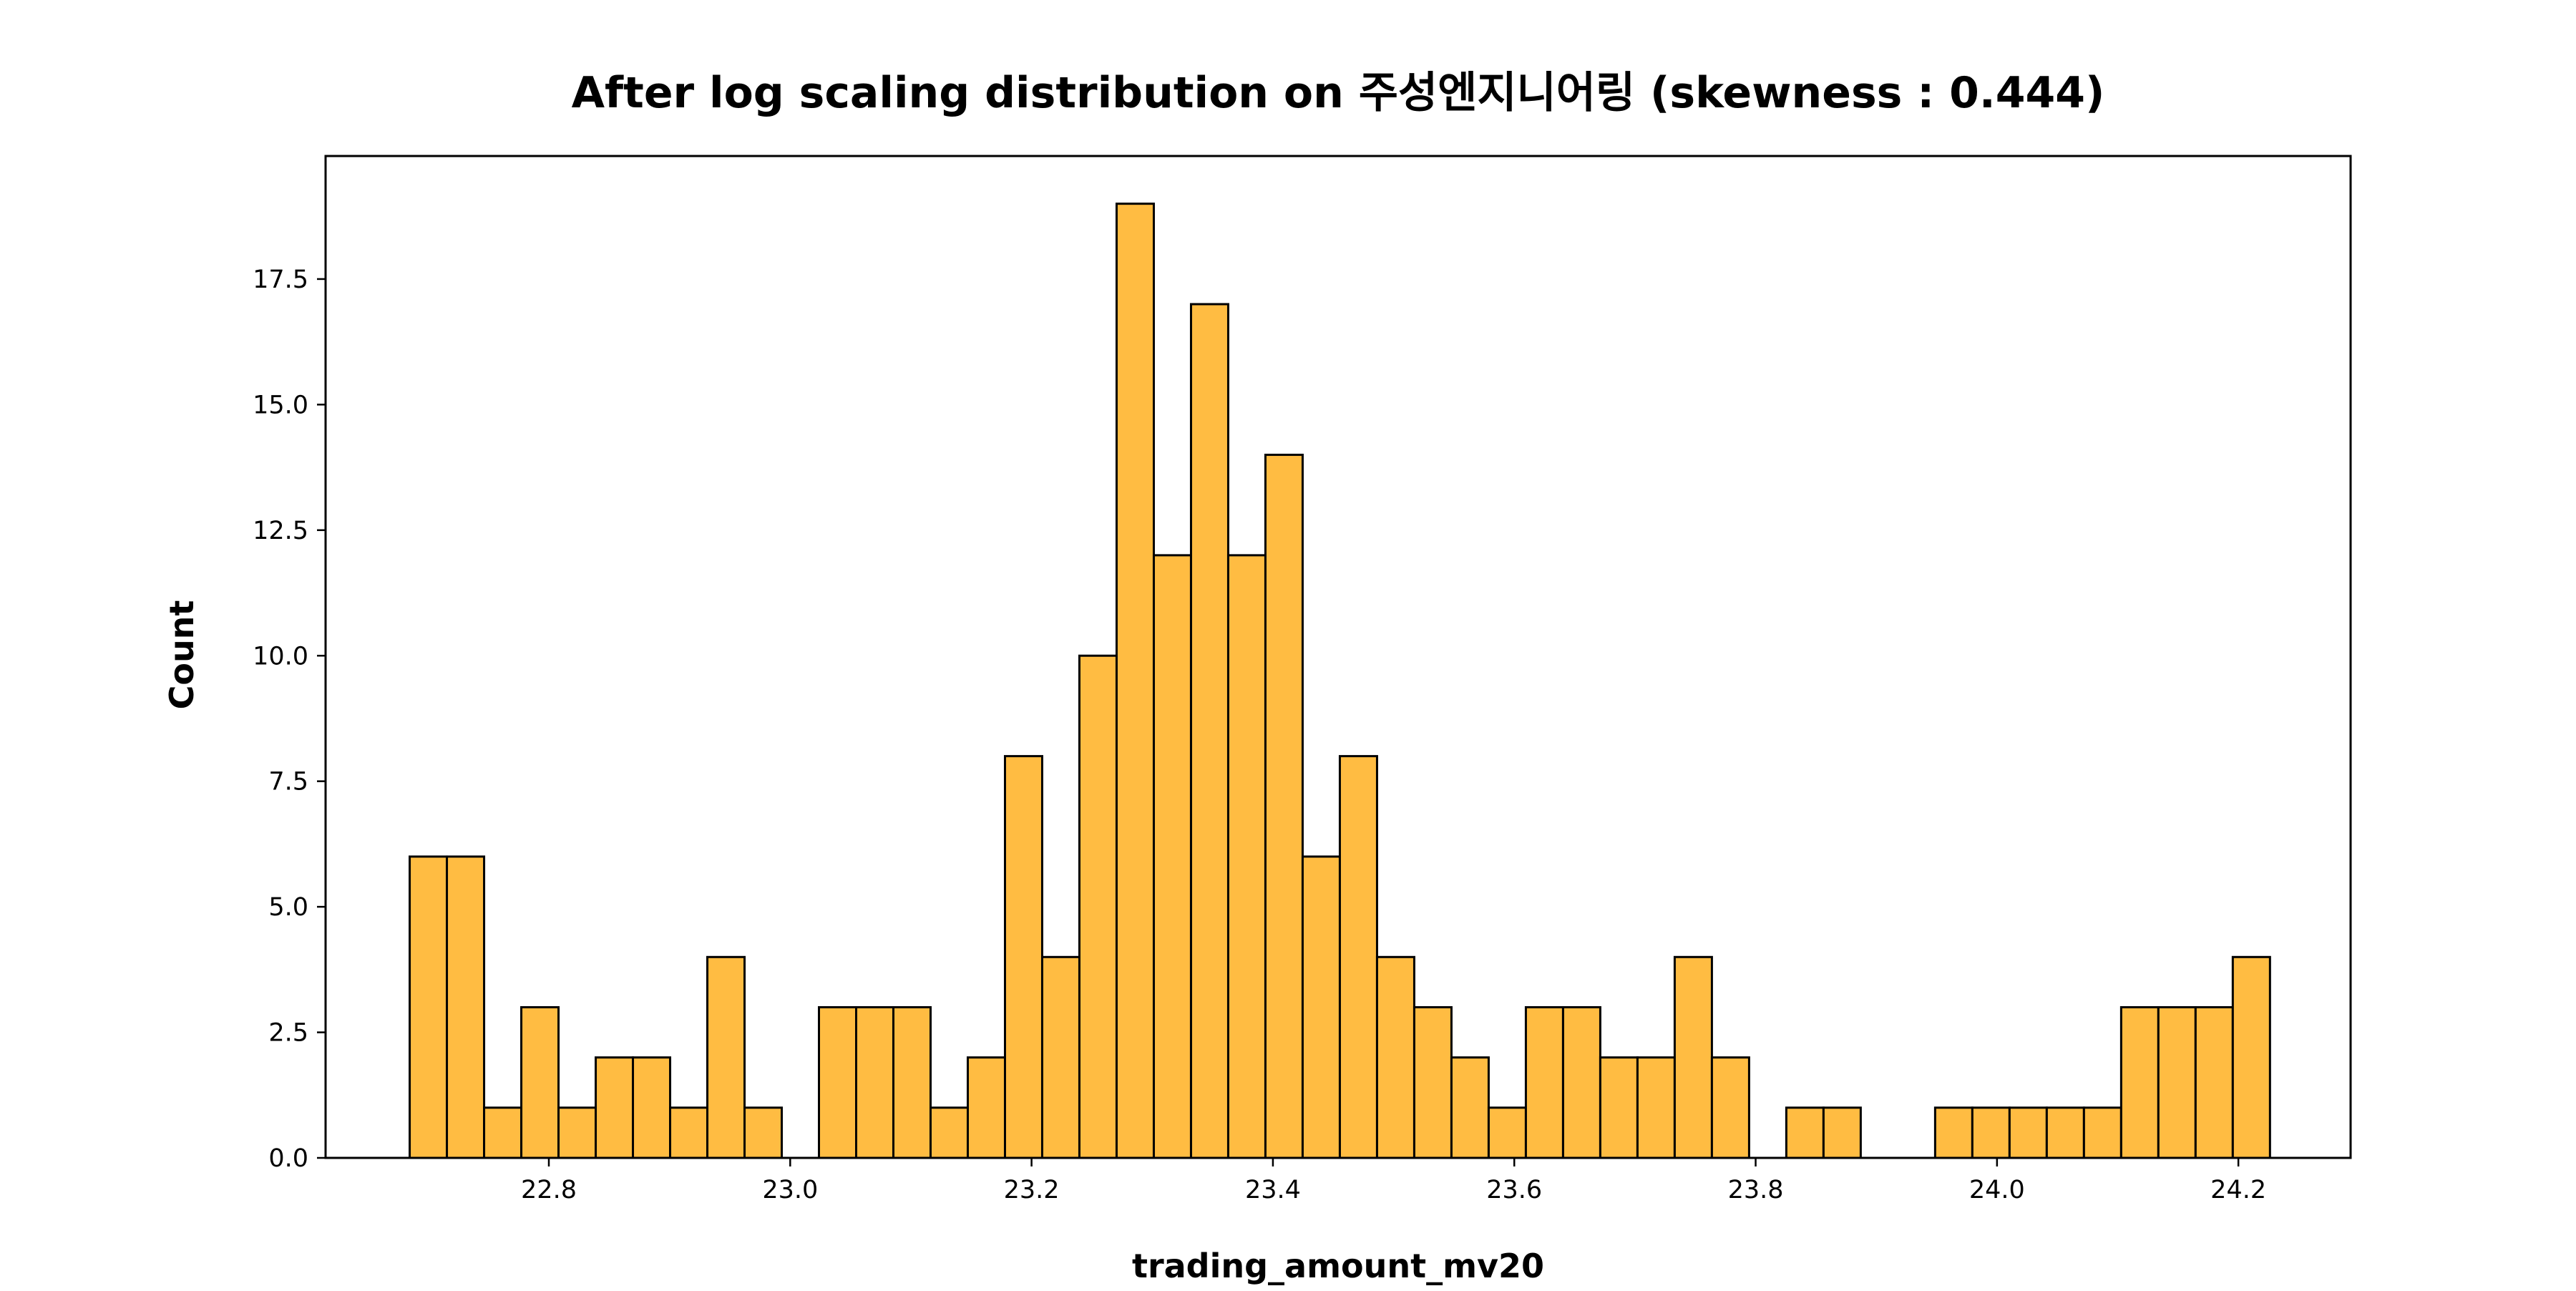 The height and width of the screenshot is (1291, 2576). What do you see at coordinates (1032, 1190) in the screenshot?
I see `x-tick-label: 23.2` at bounding box center [1032, 1190].